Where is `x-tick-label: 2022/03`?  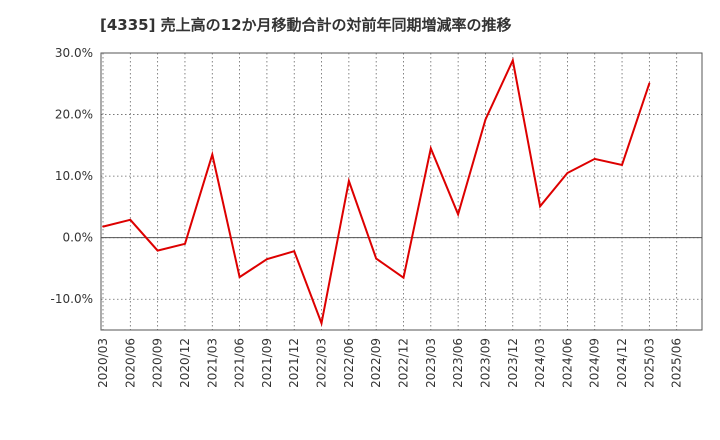
x-tick-label: 2022/03 is located at coordinates (322, 363).